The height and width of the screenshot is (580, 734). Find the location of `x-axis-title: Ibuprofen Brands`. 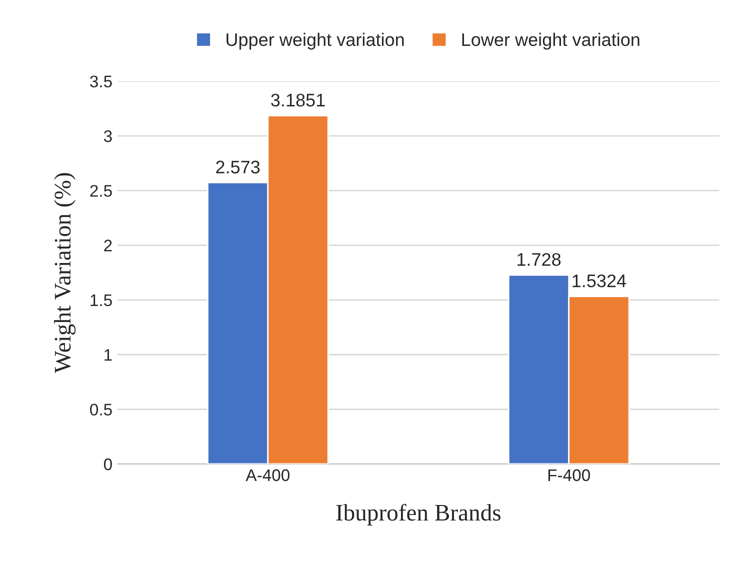

x-axis-title: Ibuprofen Brands is located at coordinates (418, 515).